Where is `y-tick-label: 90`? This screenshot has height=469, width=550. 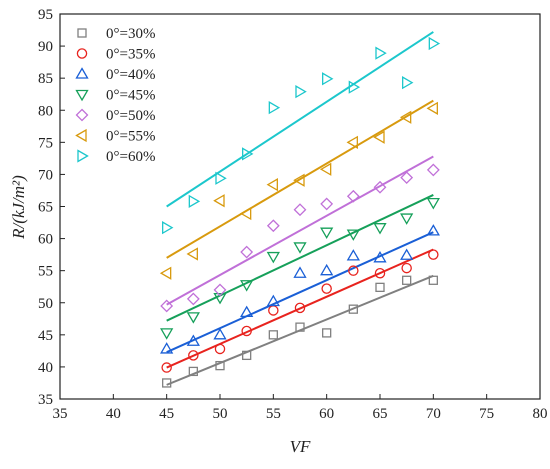 y-tick-label: 90 is located at coordinates (45, 47).